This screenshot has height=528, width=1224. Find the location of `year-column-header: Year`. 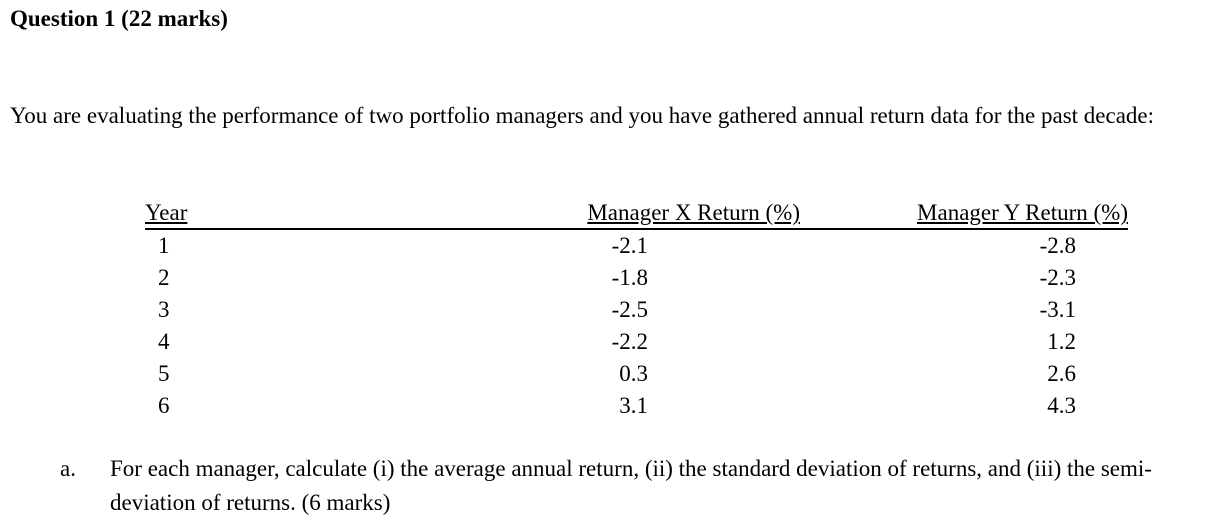

year-column-header: Year is located at coordinates (302, 214).